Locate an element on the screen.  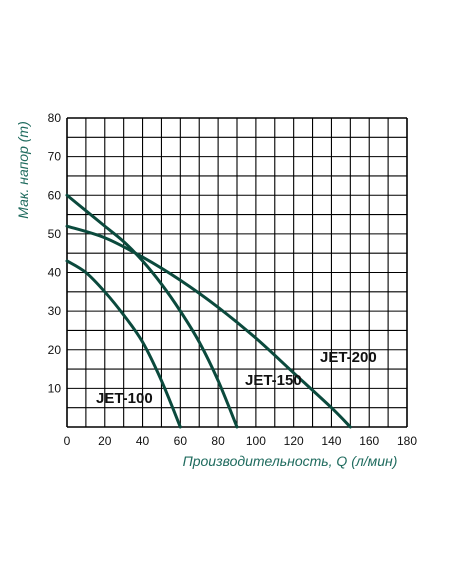
y-tick-label: 50 is located at coordinates (55, 234).